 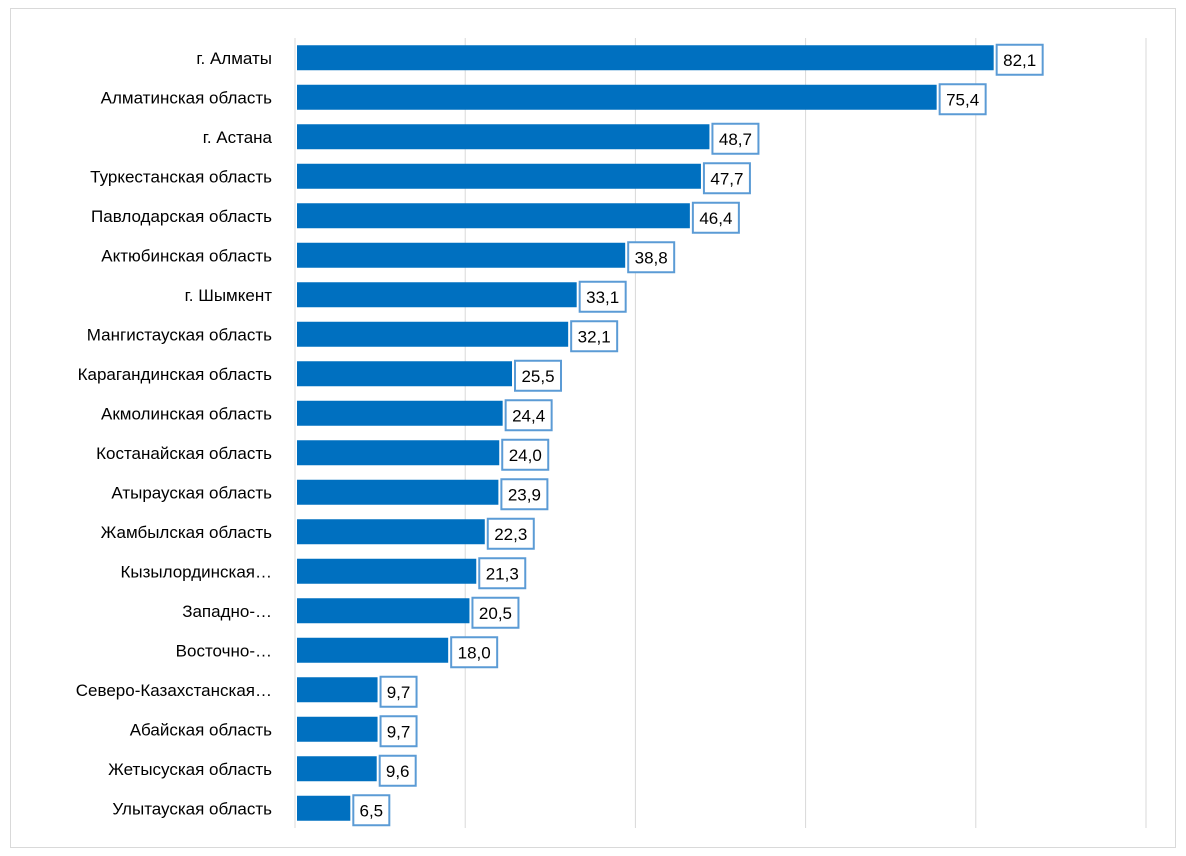 I want to click on value-label: 48,7, so click(x=735, y=139).